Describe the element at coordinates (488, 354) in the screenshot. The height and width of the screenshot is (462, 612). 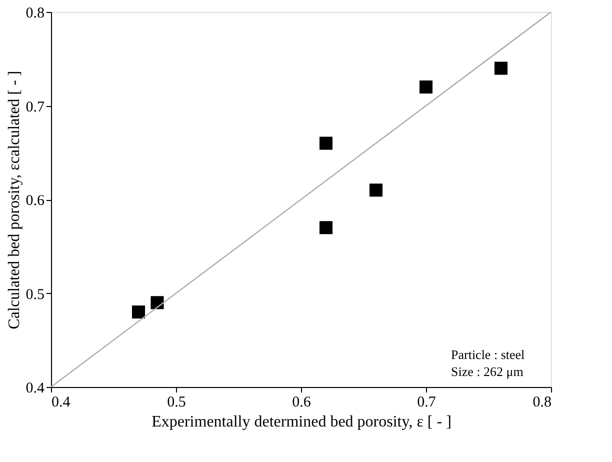
I see `annotation: Particle : steel` at that location.